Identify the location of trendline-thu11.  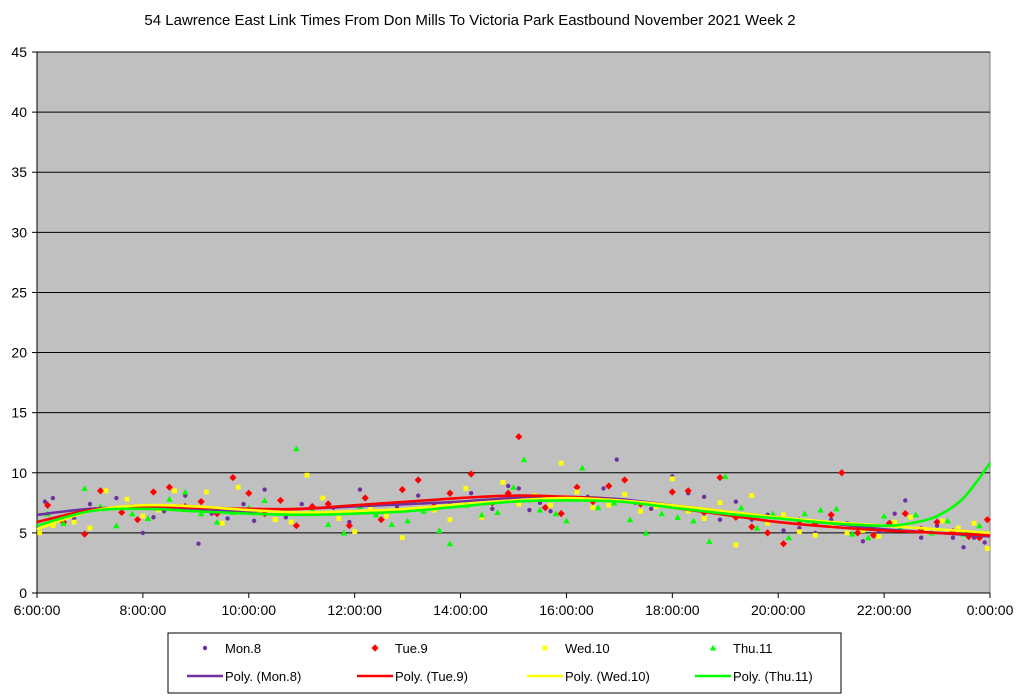
(514, 494).